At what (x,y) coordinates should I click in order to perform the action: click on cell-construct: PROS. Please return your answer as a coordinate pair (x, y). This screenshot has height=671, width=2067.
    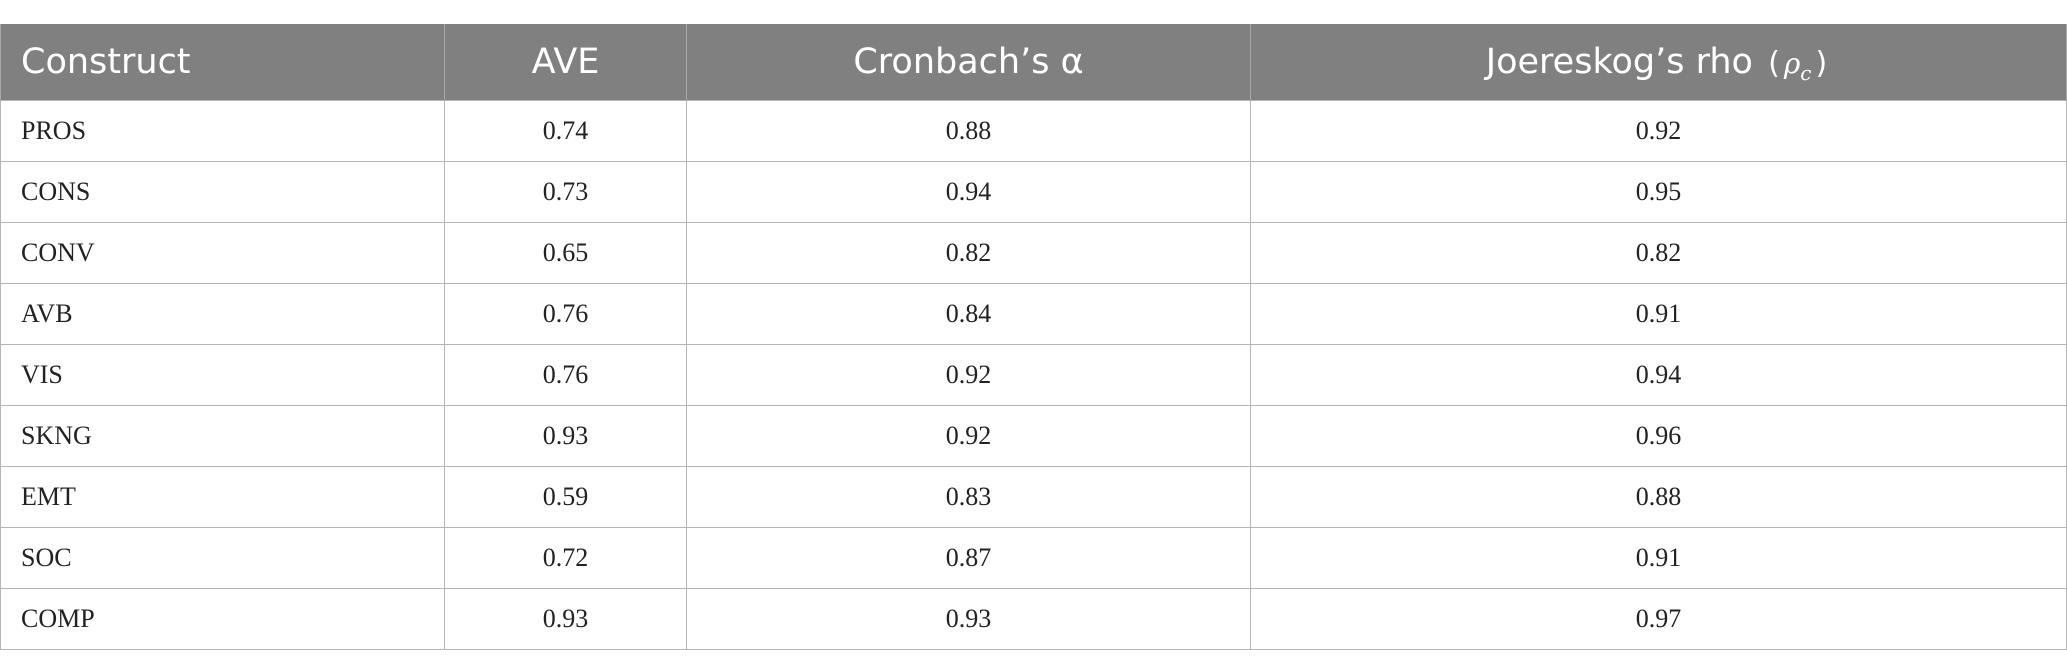
    Looking at the image, I should click on (222, 131).